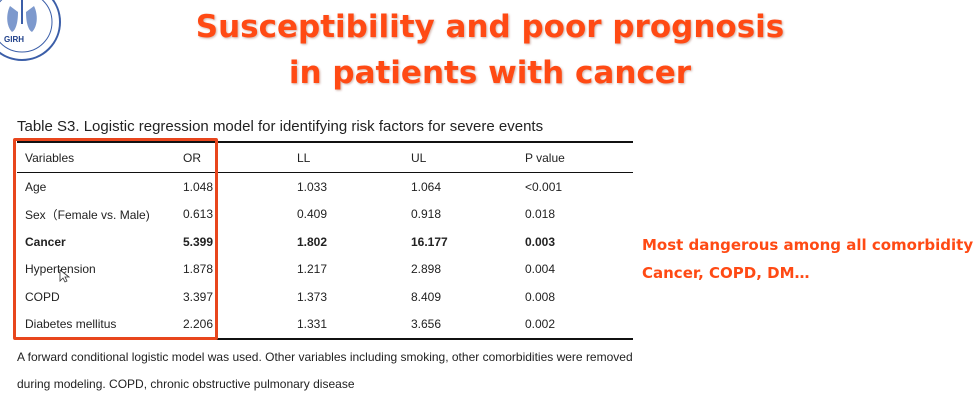 This screenshot has height=406, width=980. I want to click on cell-p-value: 0.003, so click(540, 241).